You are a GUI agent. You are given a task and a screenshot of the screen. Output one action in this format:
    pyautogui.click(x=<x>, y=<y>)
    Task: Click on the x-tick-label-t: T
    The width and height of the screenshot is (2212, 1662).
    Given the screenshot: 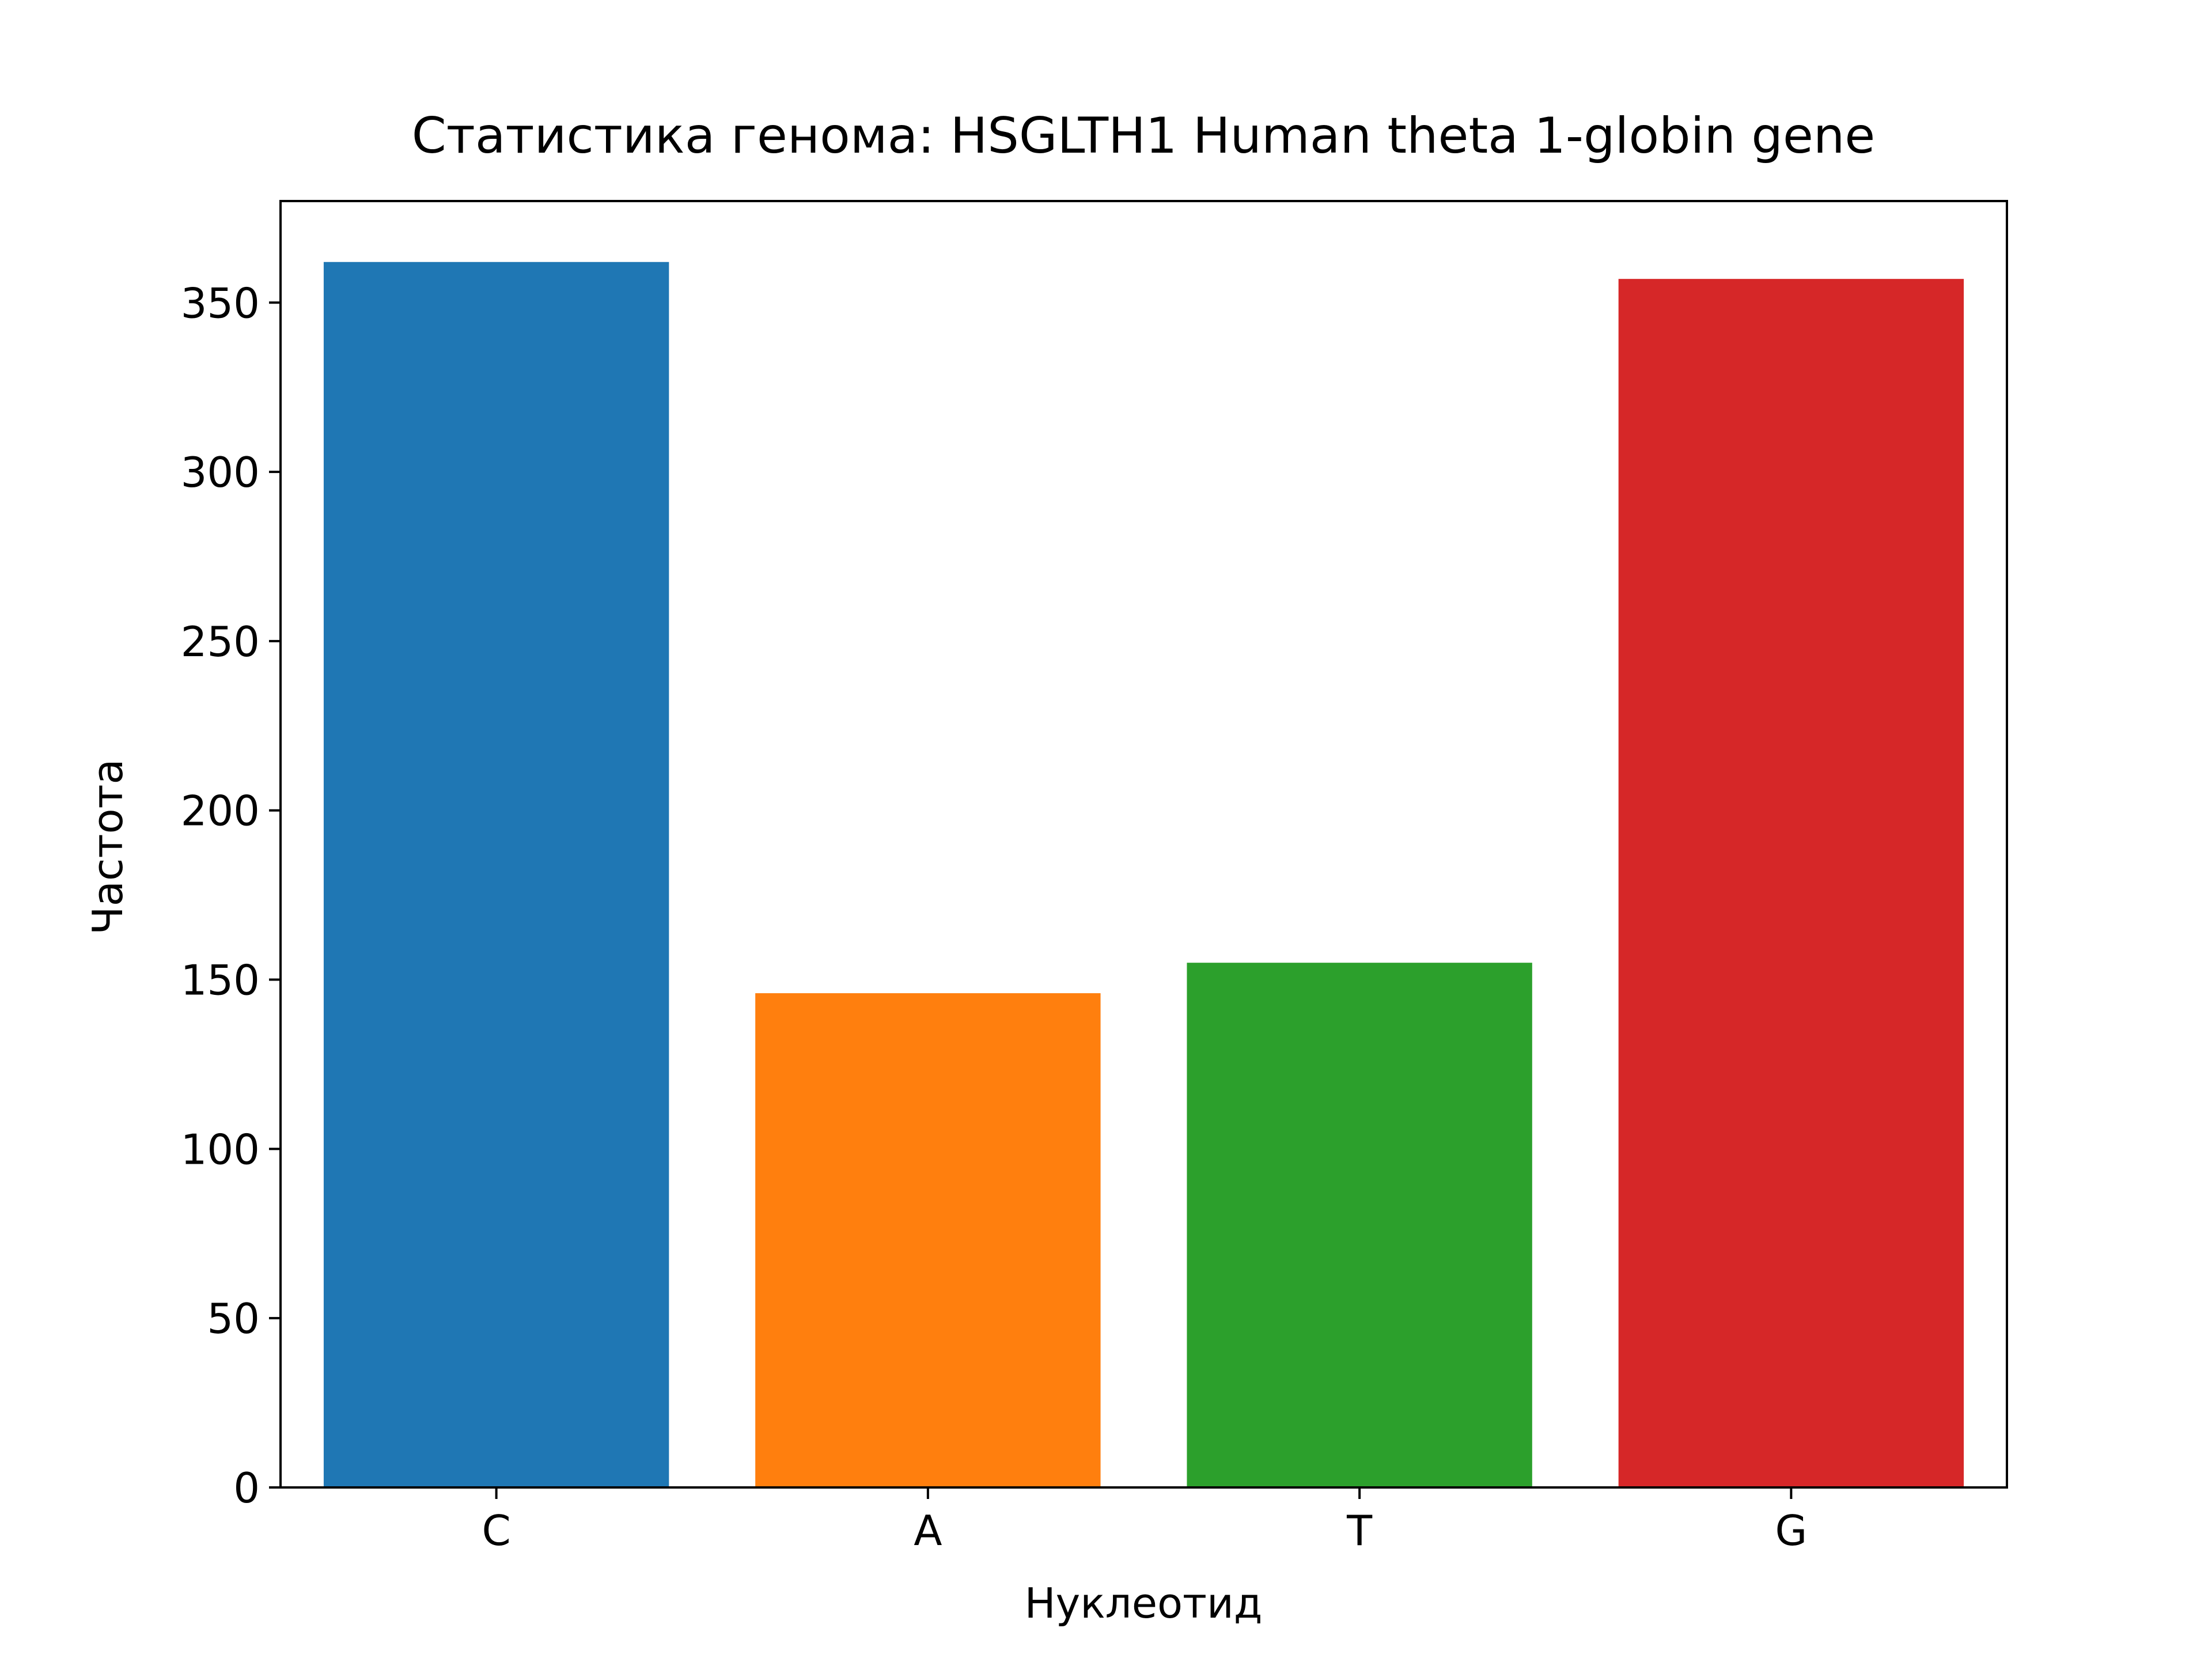 What is the action you would take?
    pyautogui.click(x=1359, y=1530)
    